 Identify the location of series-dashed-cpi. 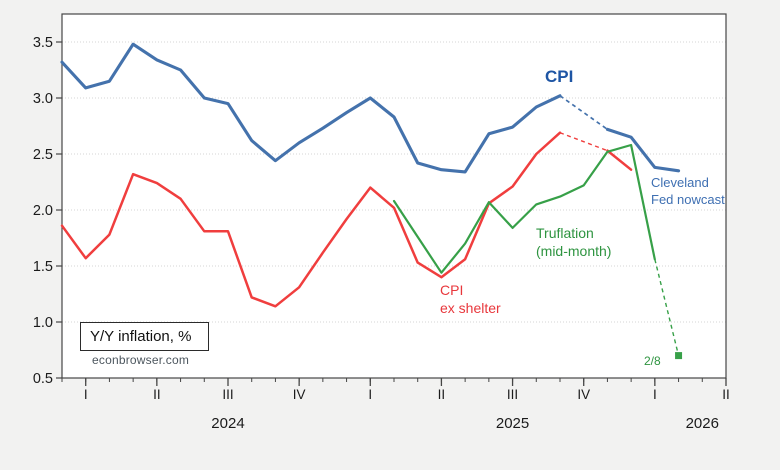
(583, 113).